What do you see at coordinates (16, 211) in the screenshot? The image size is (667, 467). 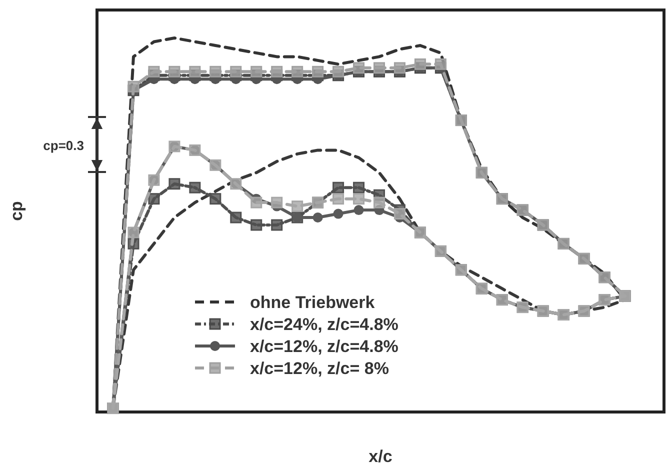 I see `y-axis-title: cp` at bounding box center [16, 211].